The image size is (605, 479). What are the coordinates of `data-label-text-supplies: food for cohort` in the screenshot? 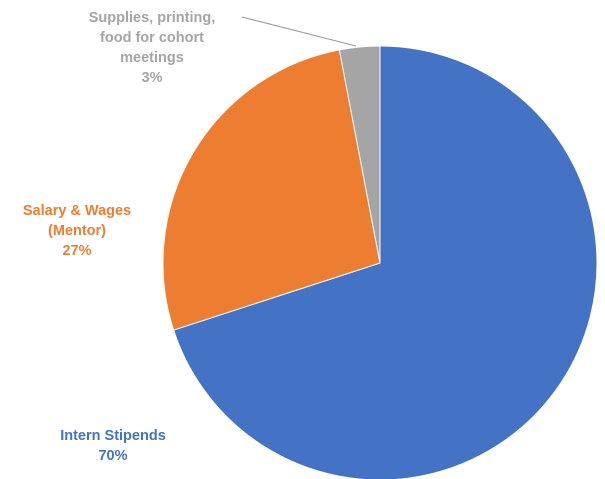 It's located at (152, 38).